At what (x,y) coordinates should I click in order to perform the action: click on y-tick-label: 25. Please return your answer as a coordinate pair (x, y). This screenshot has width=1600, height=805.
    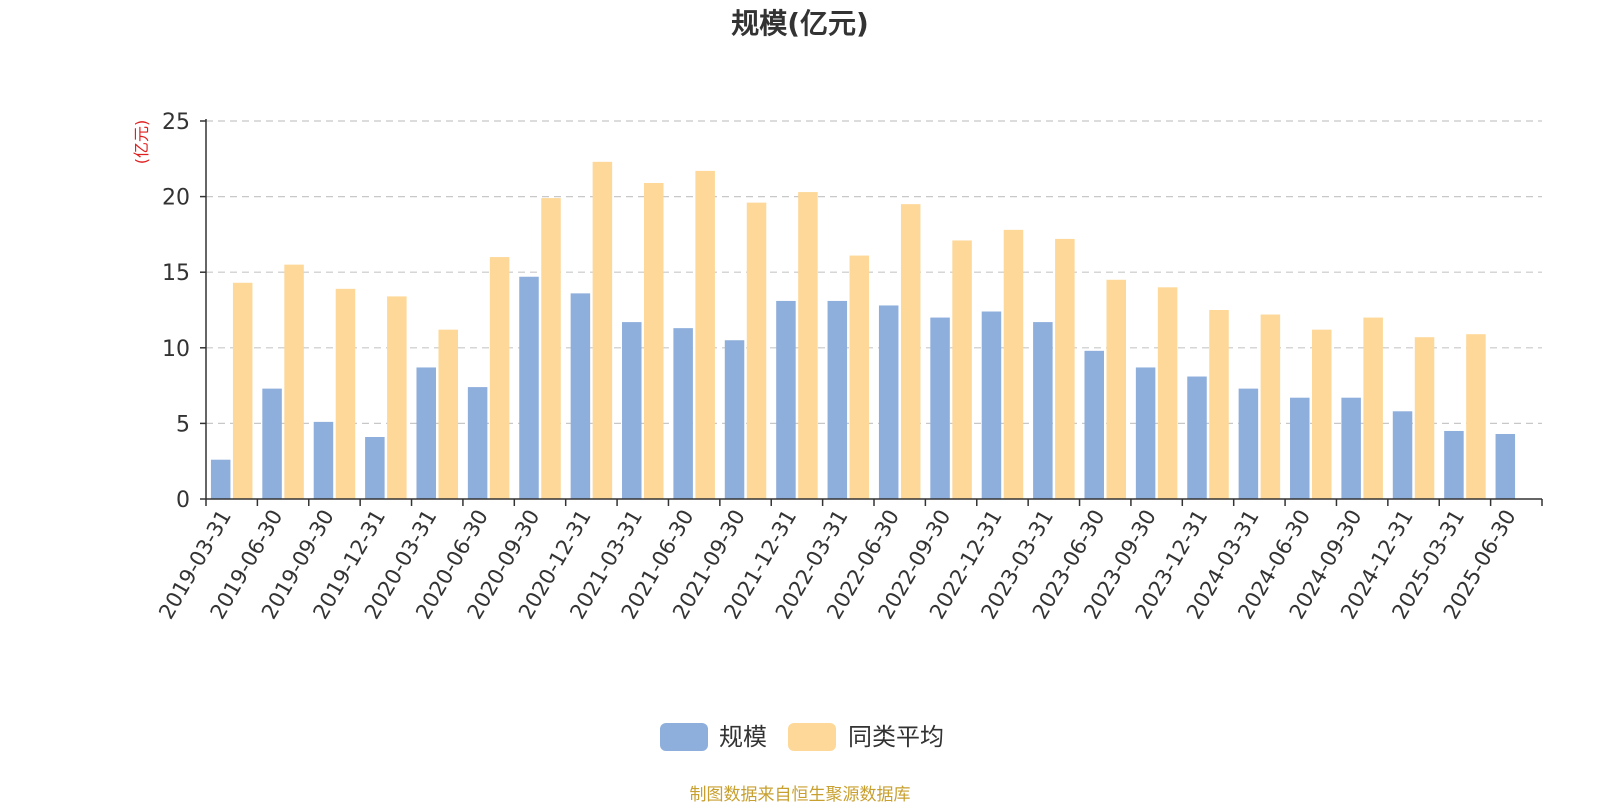
    Looking at the image, I should click on (176, 122).